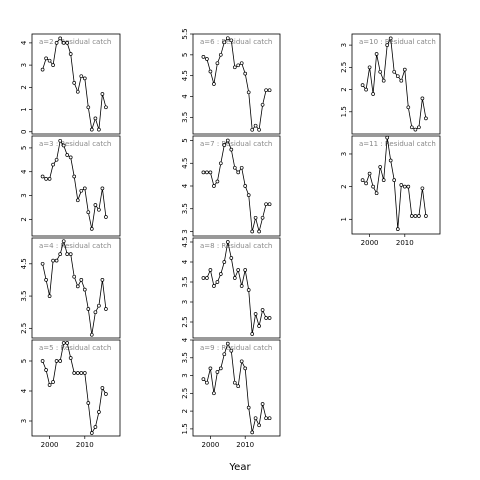 This screenshot has width=480, height=480. I want to click on panel-6: 3 3.5 4 4.5 5 a=7 : Residual catch, so click(231, 186).